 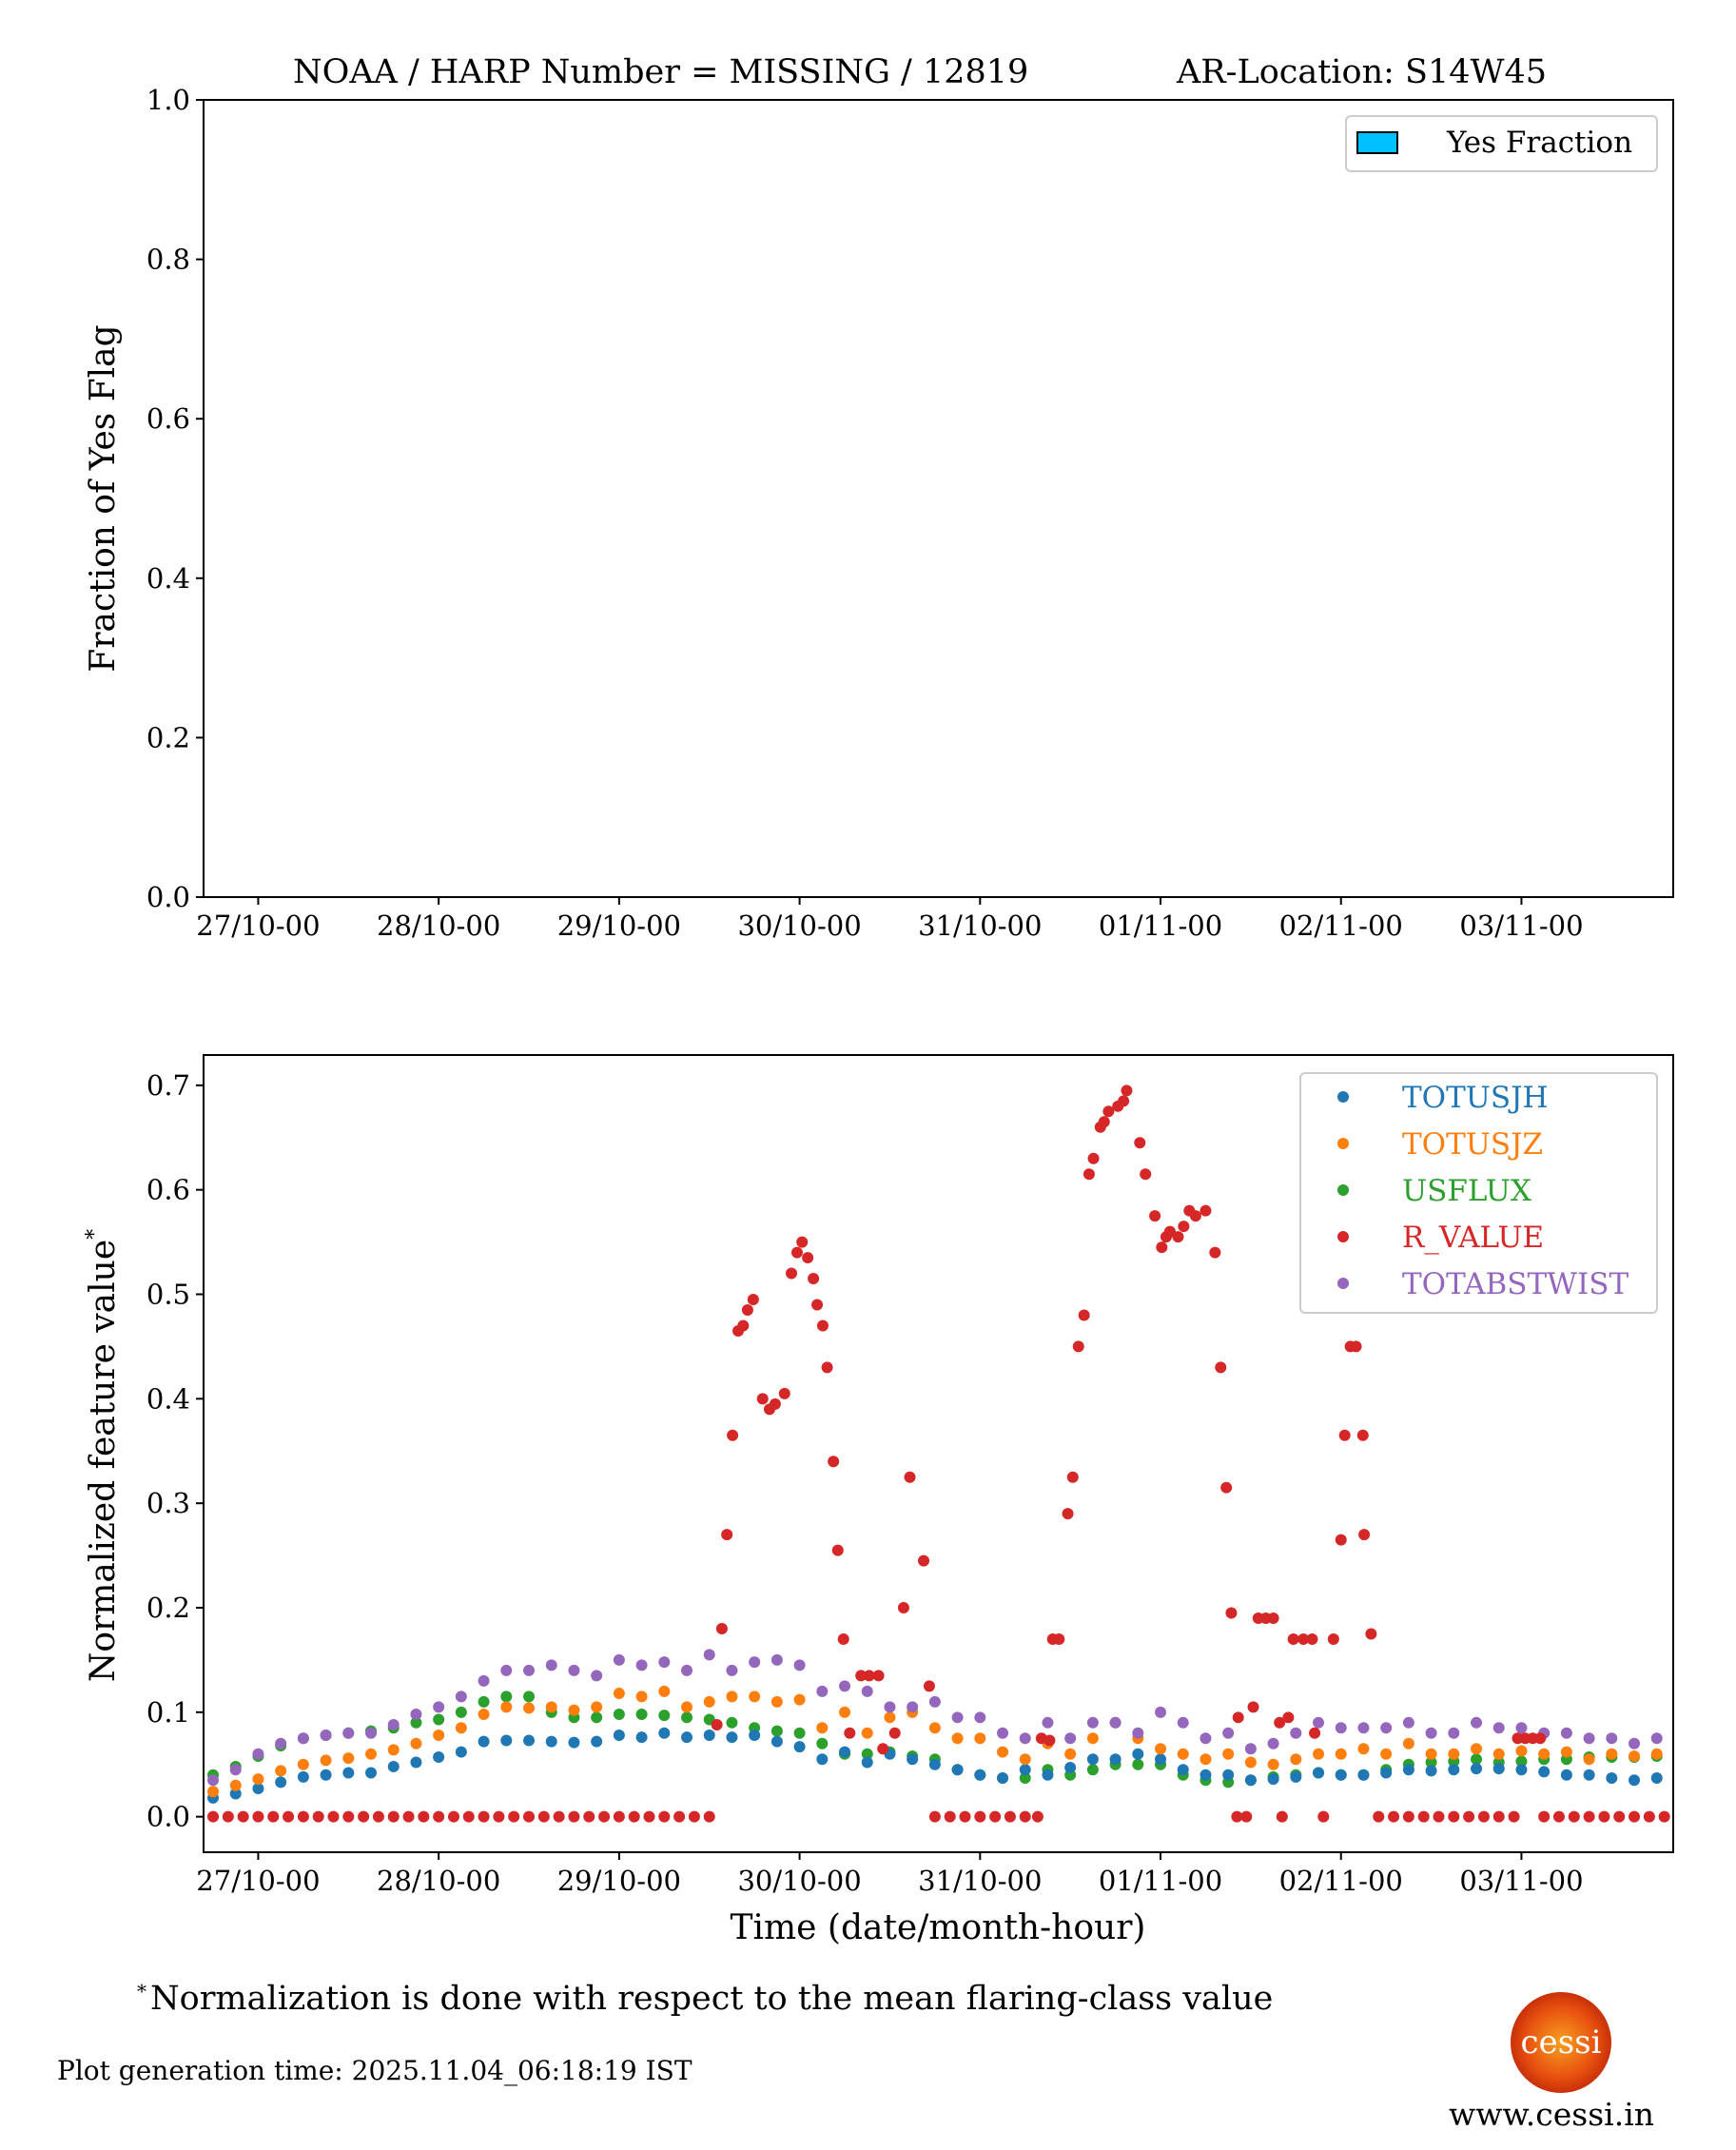 I want to click on legend-marker-totusjz, so click(x=1343, y=1143).